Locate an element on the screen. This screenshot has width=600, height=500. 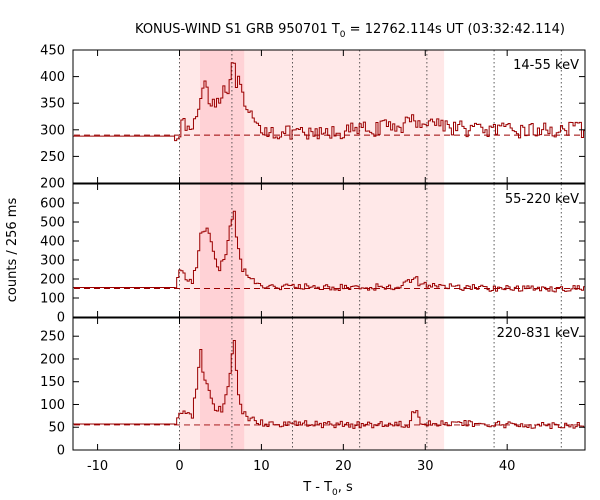
y-tick-label: 500 is located at coordinates (52, 223).